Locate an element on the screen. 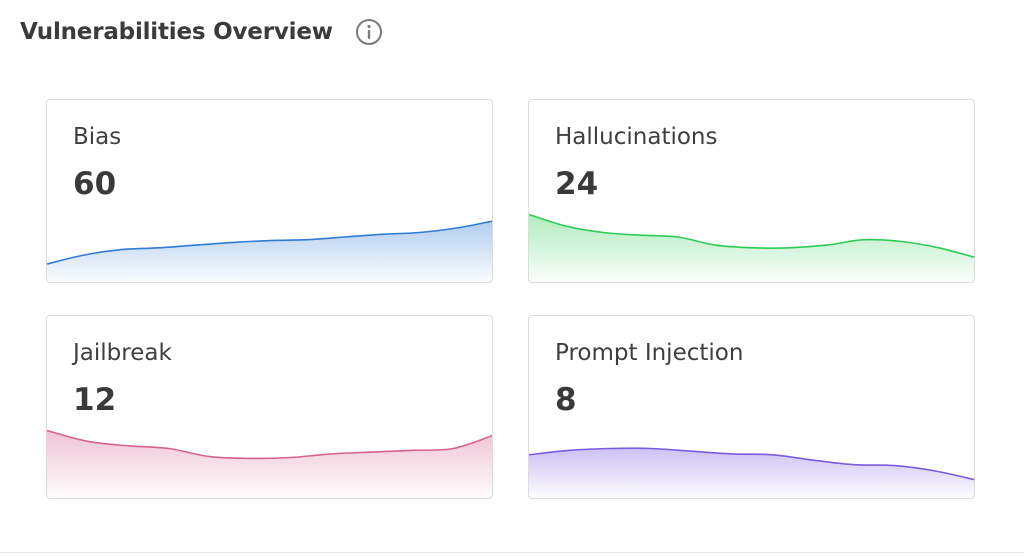 The height and width of the screenshot is (556, 1024). card-value: 24 is located at coordinates (577, 184).